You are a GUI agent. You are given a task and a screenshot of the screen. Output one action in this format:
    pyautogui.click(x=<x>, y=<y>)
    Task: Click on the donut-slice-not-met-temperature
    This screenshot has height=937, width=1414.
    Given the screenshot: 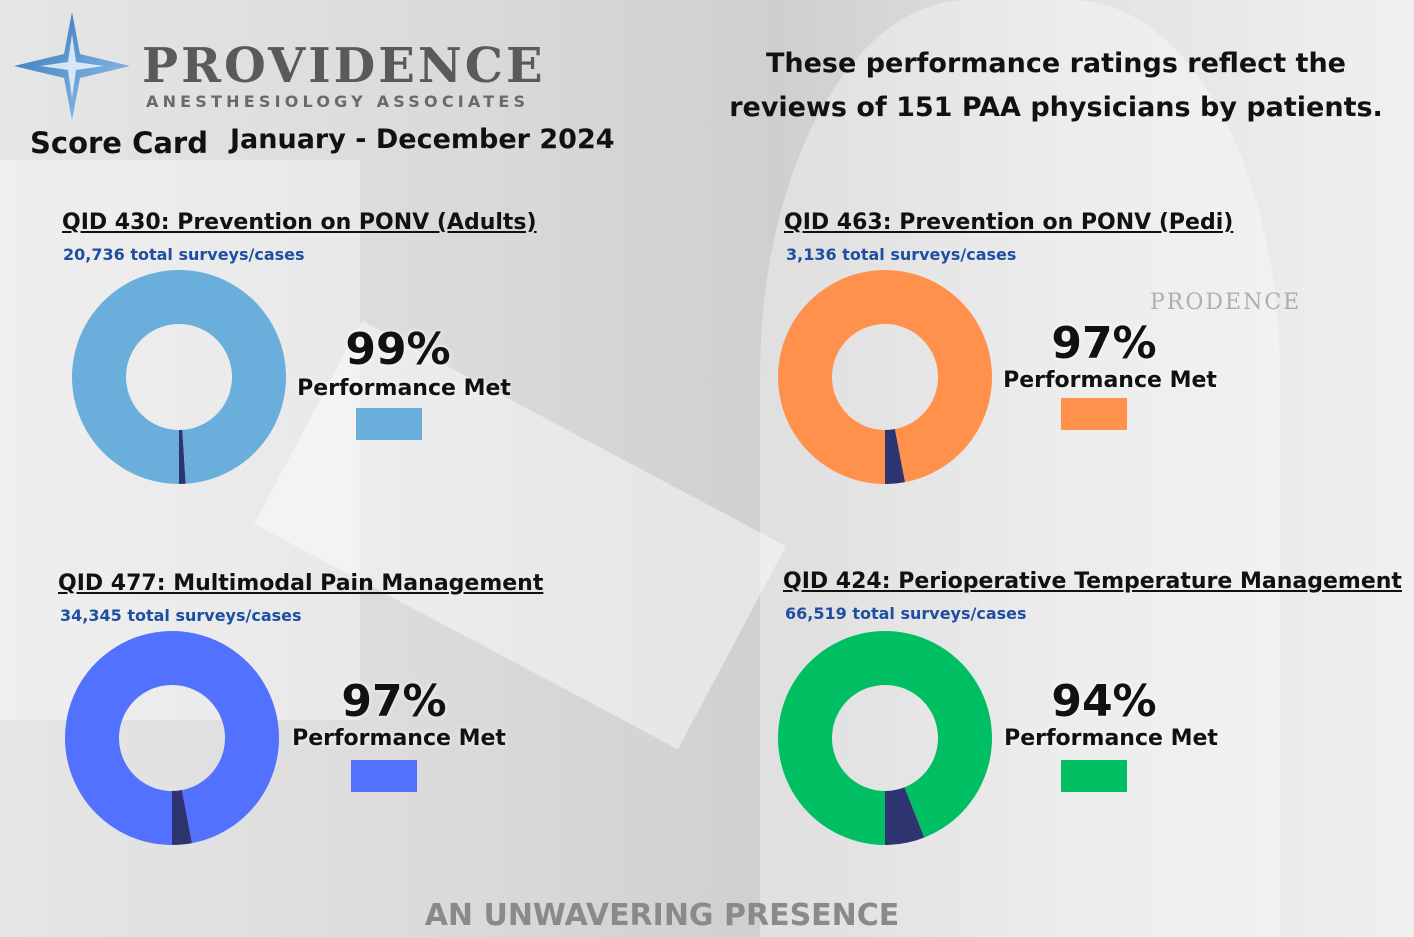 What is the action you would take?
    pyautogui.click(x=905, y=816)
    